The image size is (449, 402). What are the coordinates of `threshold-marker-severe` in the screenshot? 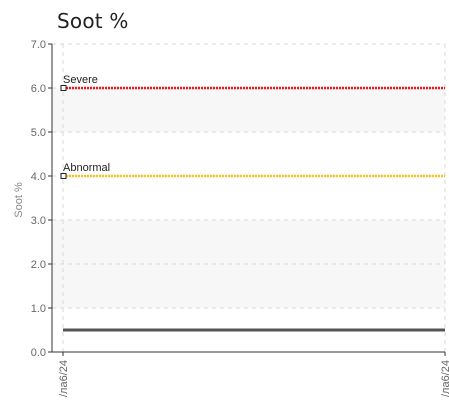 It's located at (63, 88).